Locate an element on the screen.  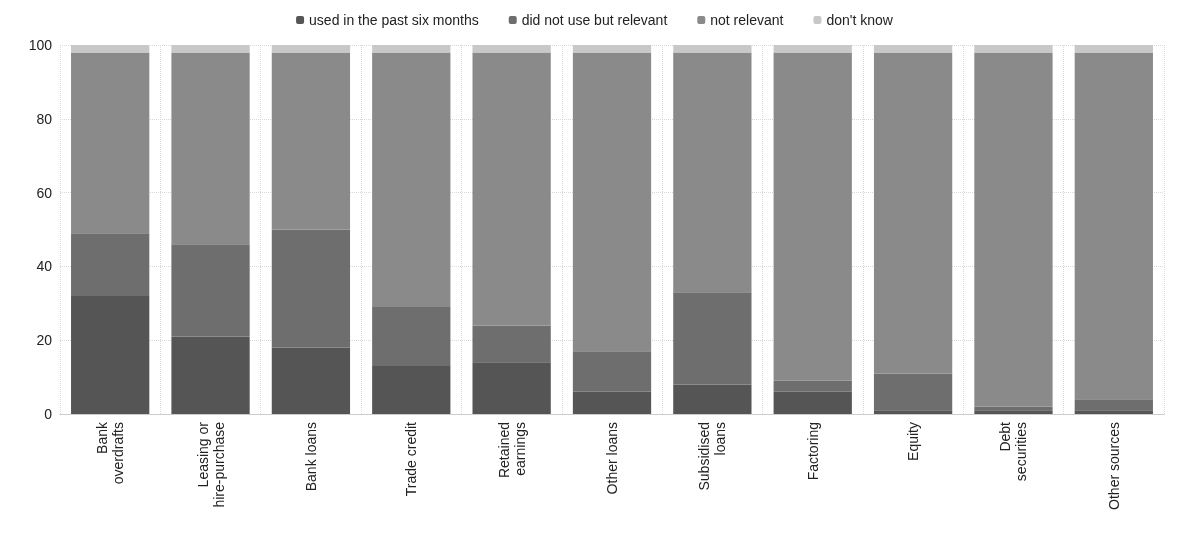
y-tick-label: 0 is located at coordinates (48, 414).